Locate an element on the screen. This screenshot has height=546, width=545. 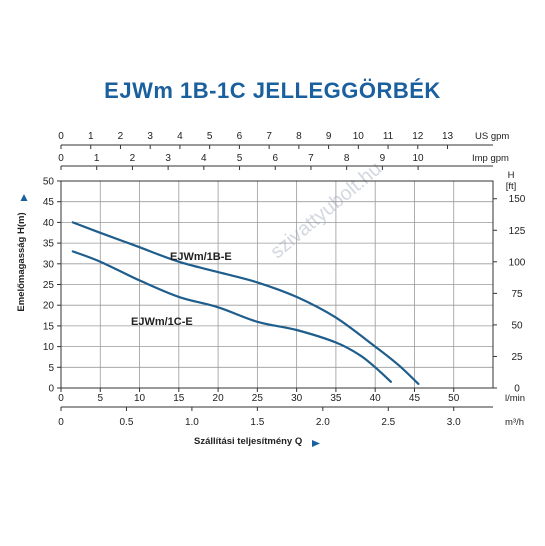
tick-label-lpm: 10 is located at coordinates (140, 398).